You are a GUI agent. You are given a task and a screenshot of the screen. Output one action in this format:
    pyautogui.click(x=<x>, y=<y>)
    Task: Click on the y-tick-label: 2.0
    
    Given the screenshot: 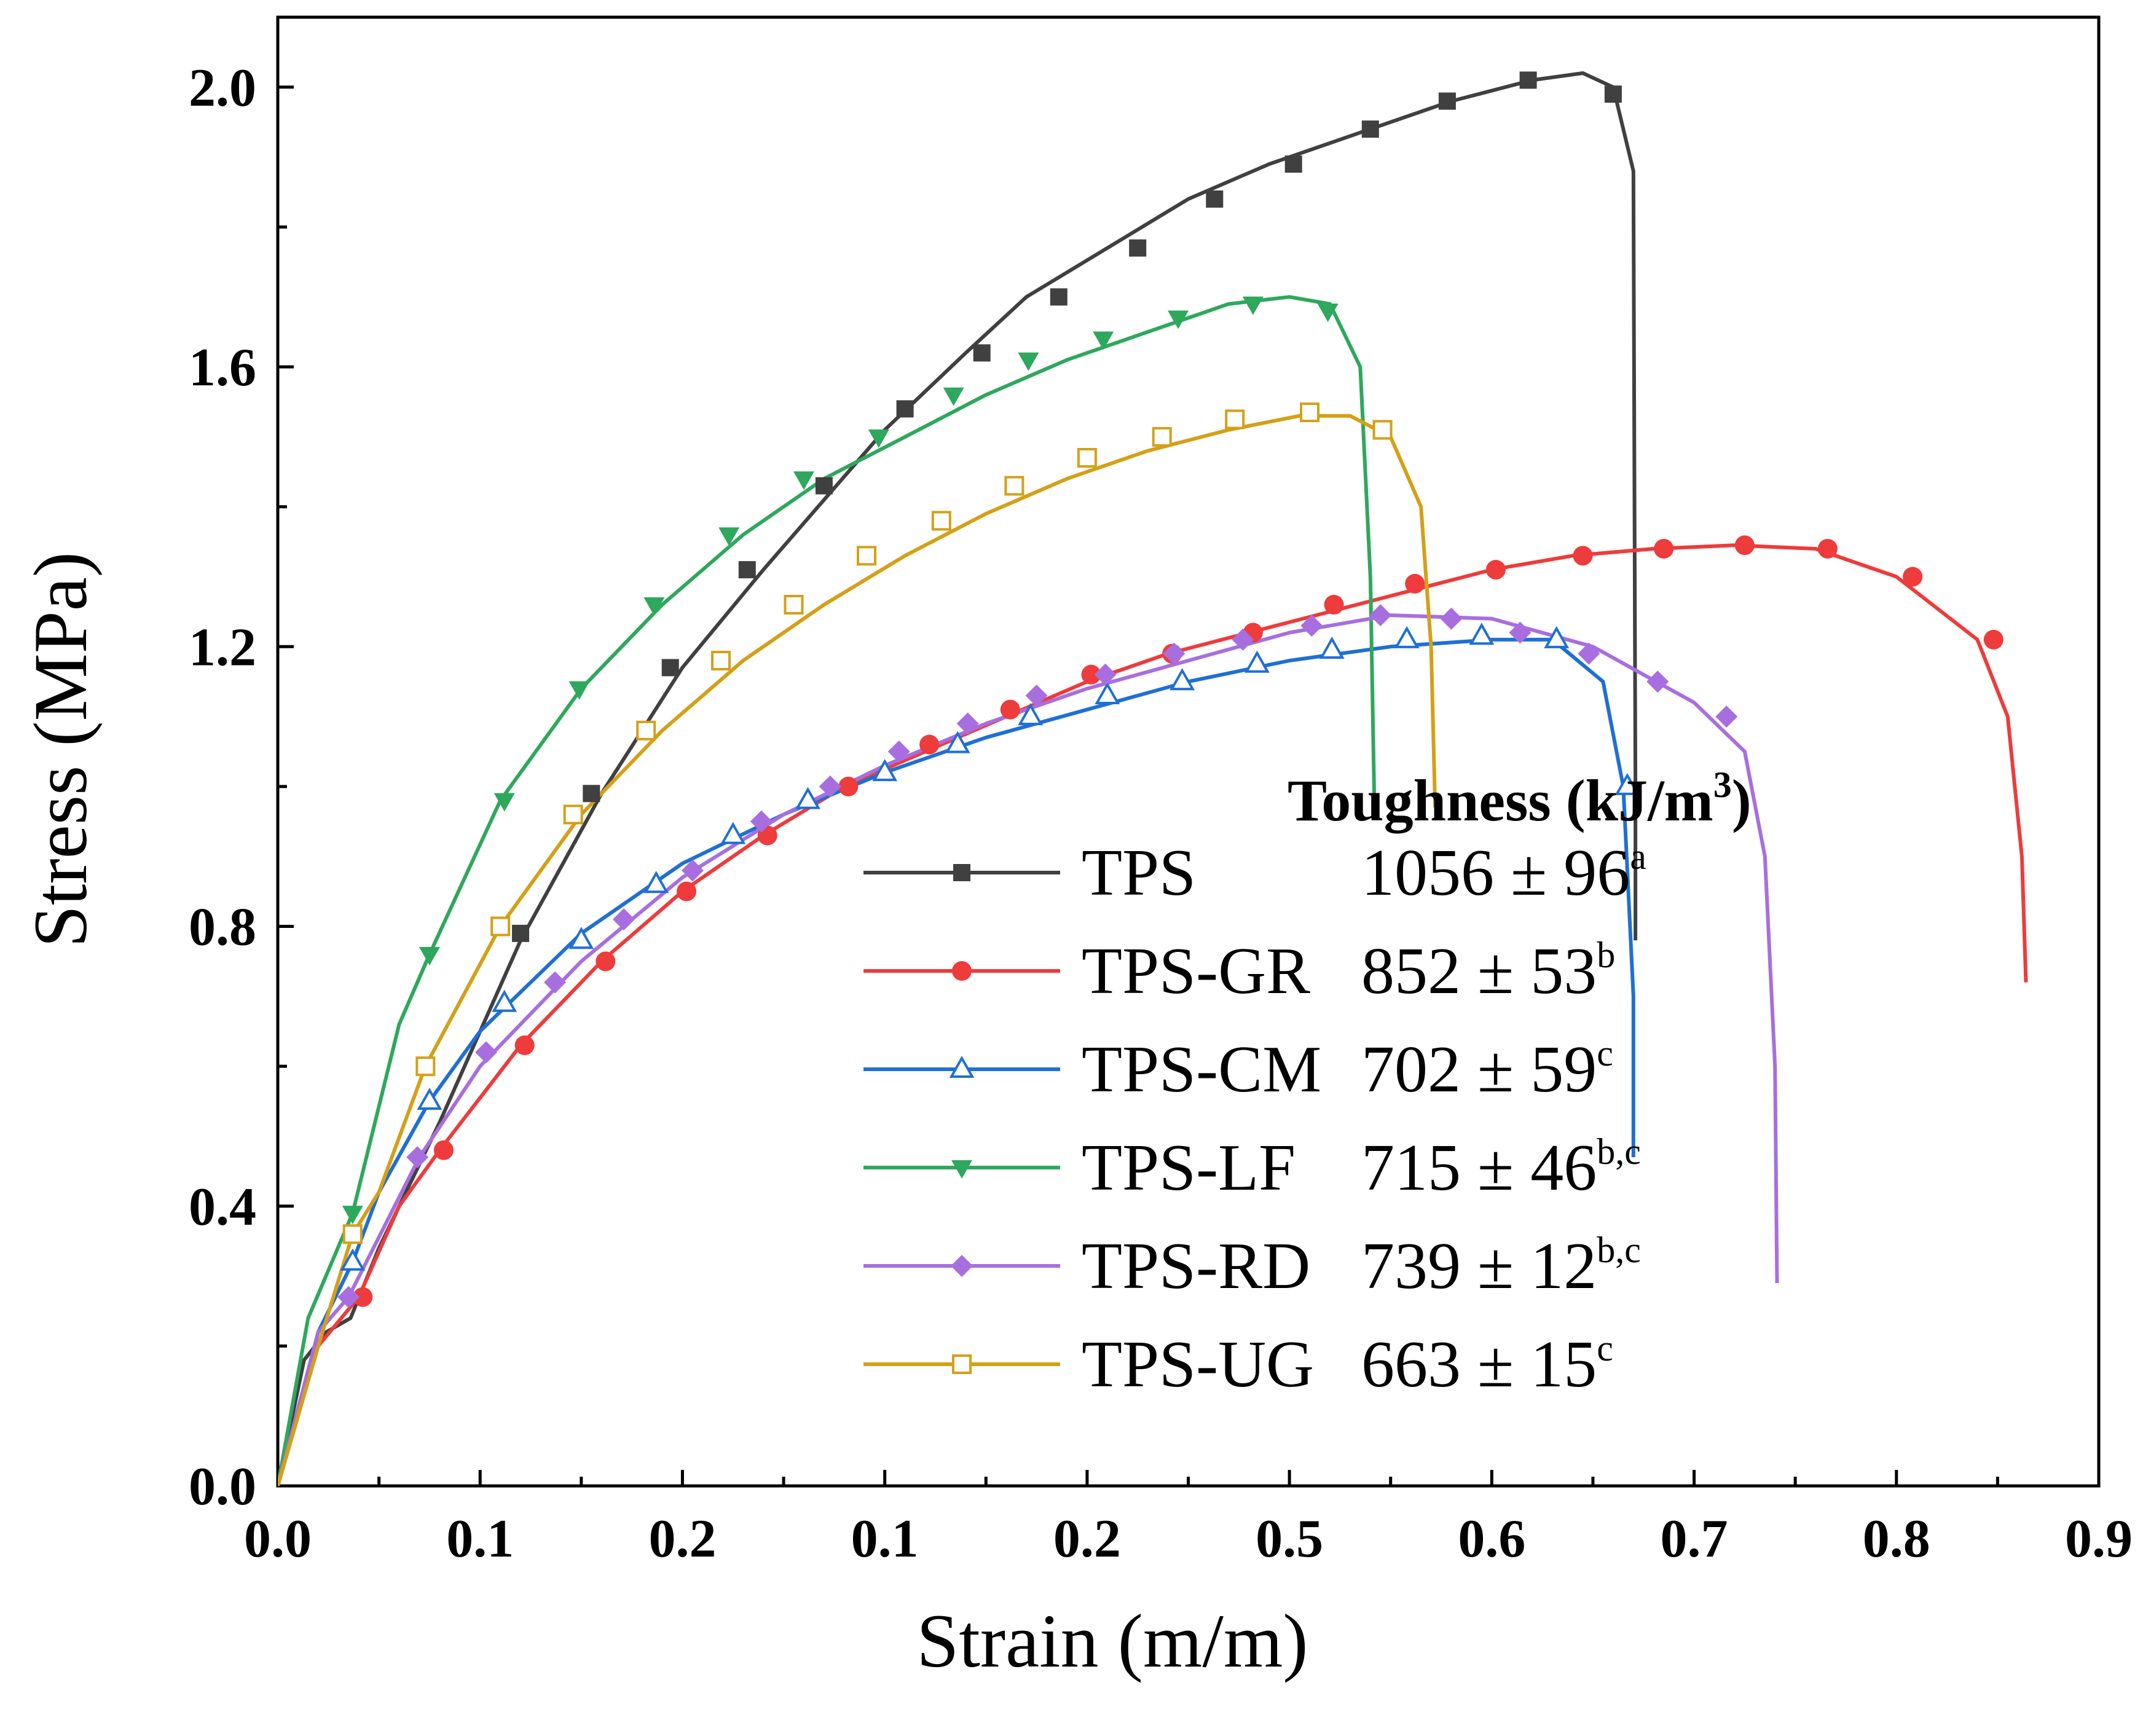 What is the action you would take?
    pyautogui.click(x=222, y=88)
    